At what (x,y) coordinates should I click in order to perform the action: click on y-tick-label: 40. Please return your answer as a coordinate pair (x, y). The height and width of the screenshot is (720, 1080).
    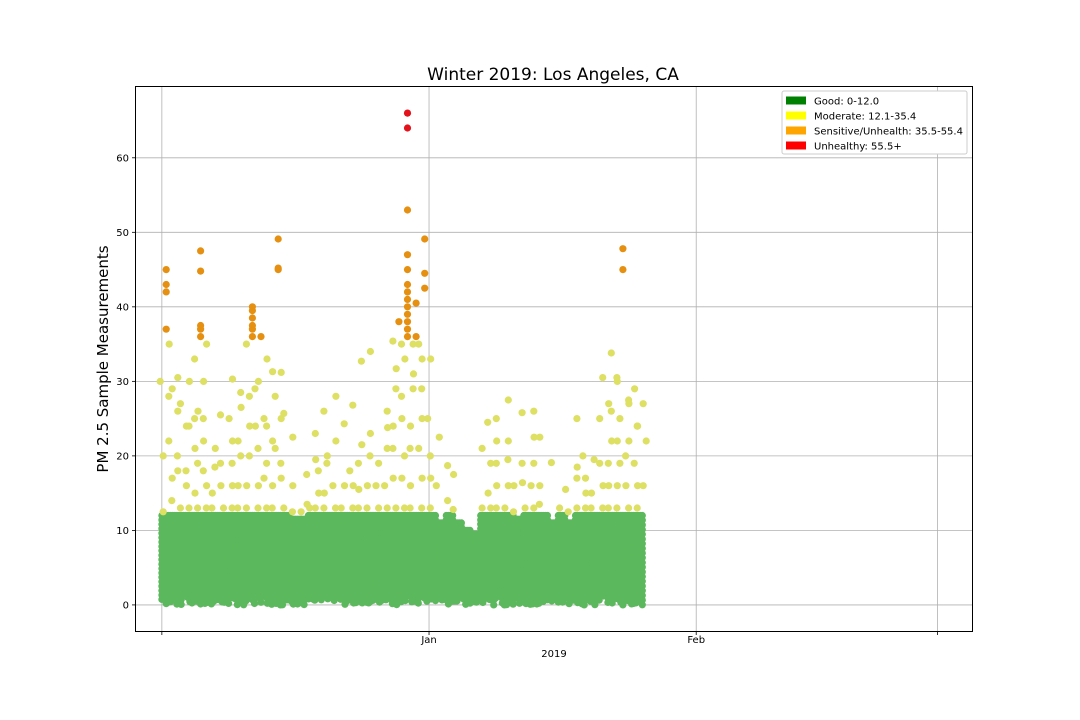
    Looking at the image, I should click on (122, 307).